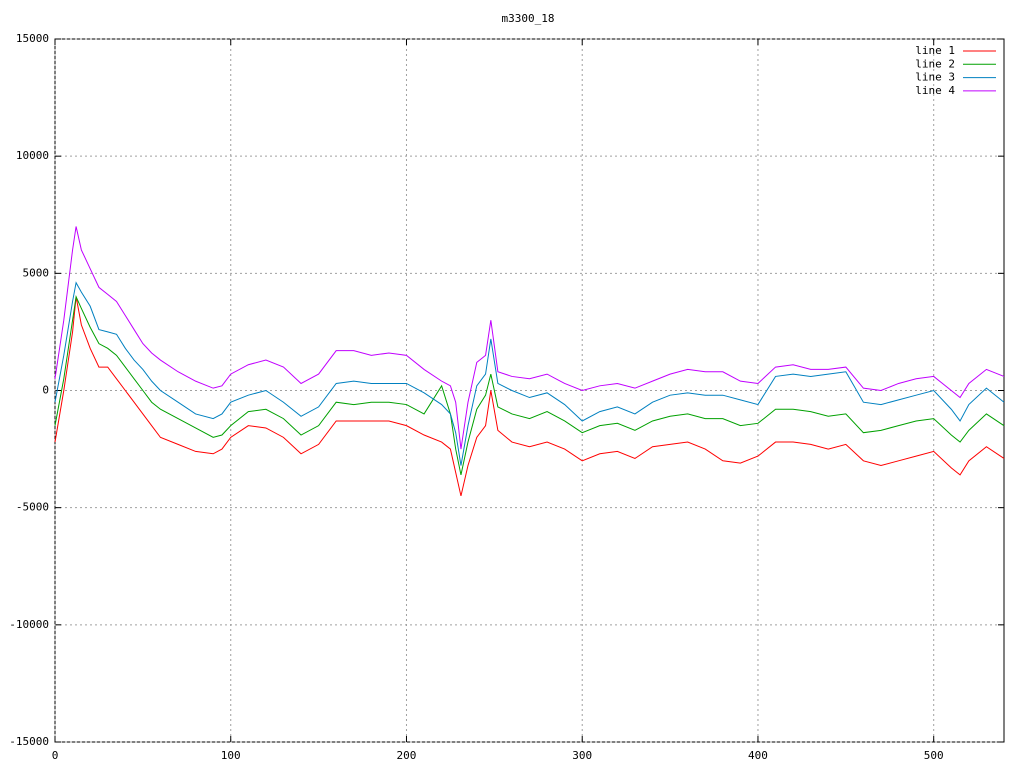 Image resolution: width=1024 pixels, height=768 pixels. Describe the element at coordinates (935, 50) in the screenshot. I see `legend-label: line 1` at that location.